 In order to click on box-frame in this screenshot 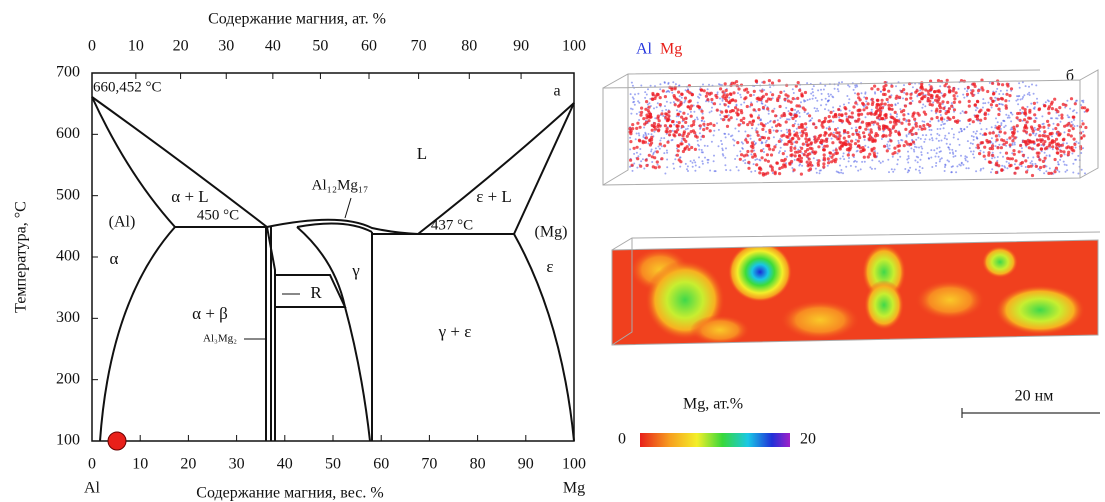, I will do `click(850, 127)`.